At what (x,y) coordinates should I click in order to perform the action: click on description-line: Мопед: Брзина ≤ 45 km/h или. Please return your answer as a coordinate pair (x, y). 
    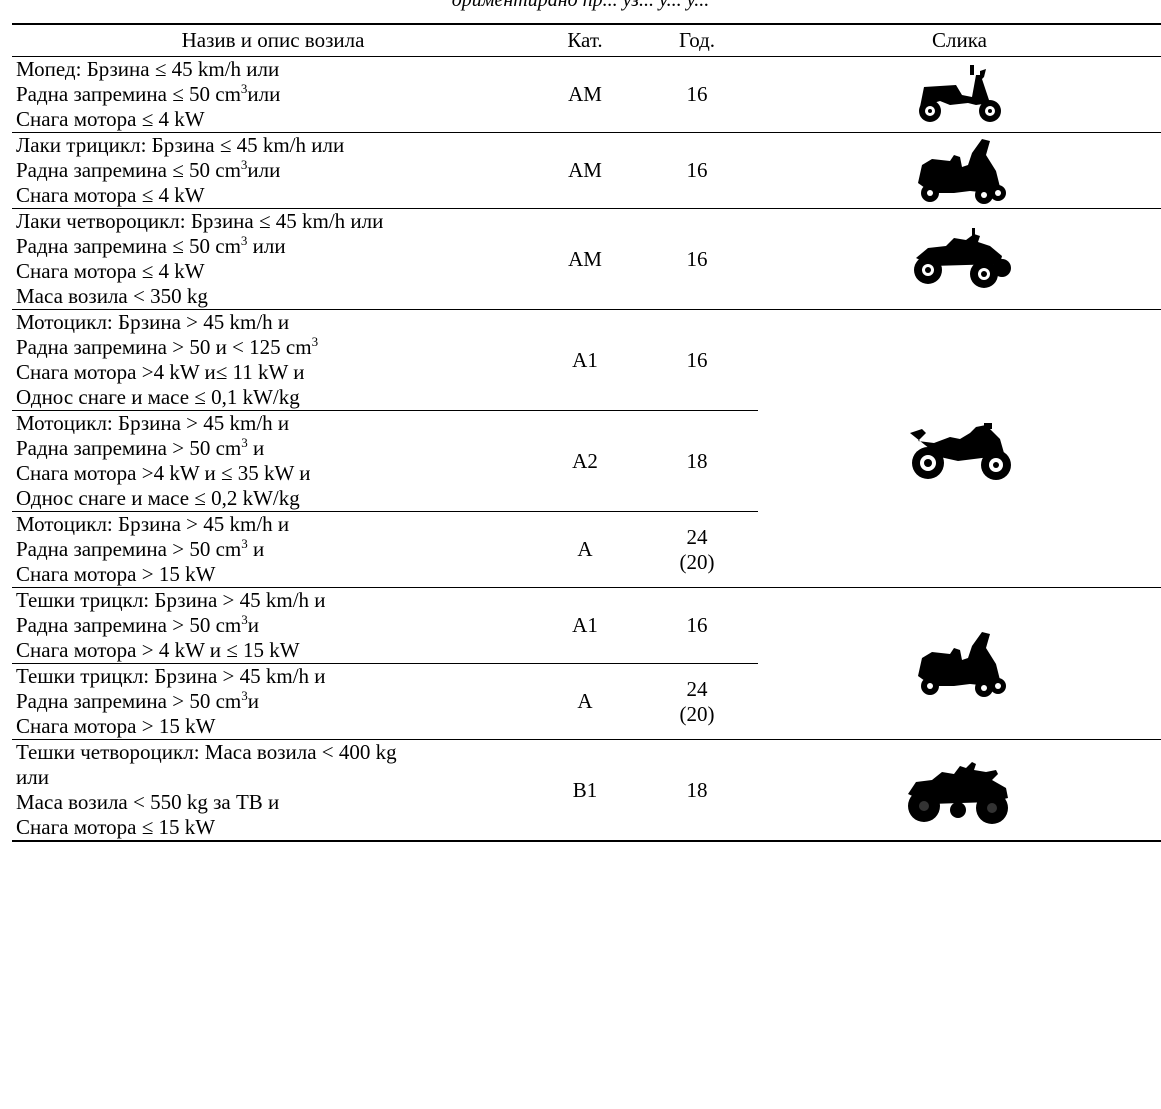
    Looking at the image, I should click on (148, 69).